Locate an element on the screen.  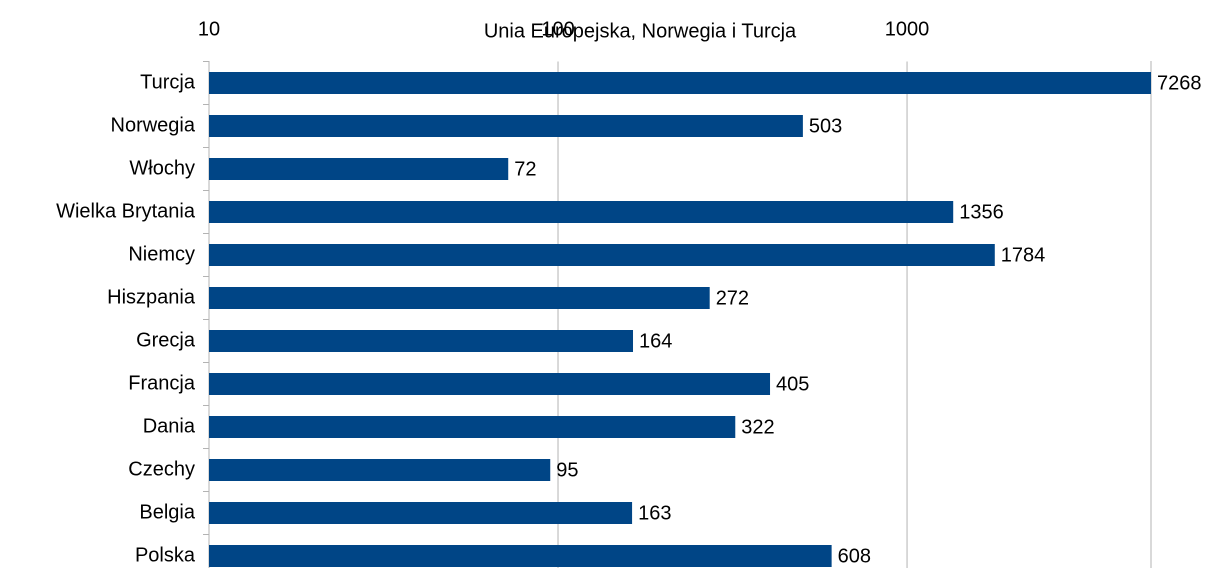
value-label: 164 is located at coordinates (655, 341).